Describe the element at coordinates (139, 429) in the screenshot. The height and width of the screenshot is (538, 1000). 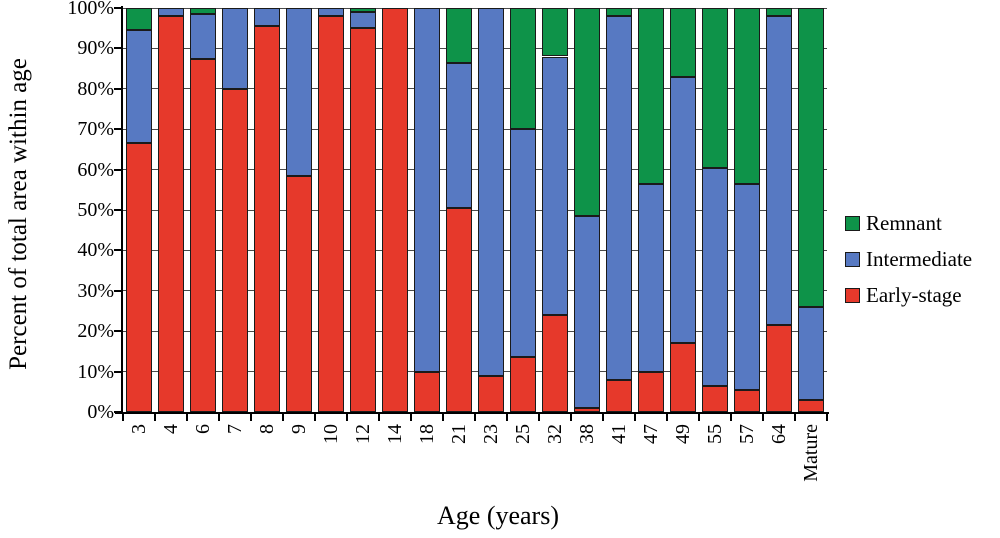
I see `x-tick-label-3: 3` at that location.